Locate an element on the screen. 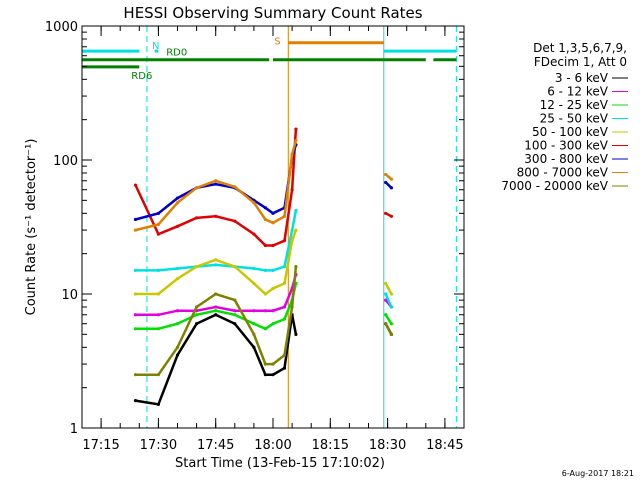  legend-entry-label: 6 - 12 keV is located at coordinates (578, 92).